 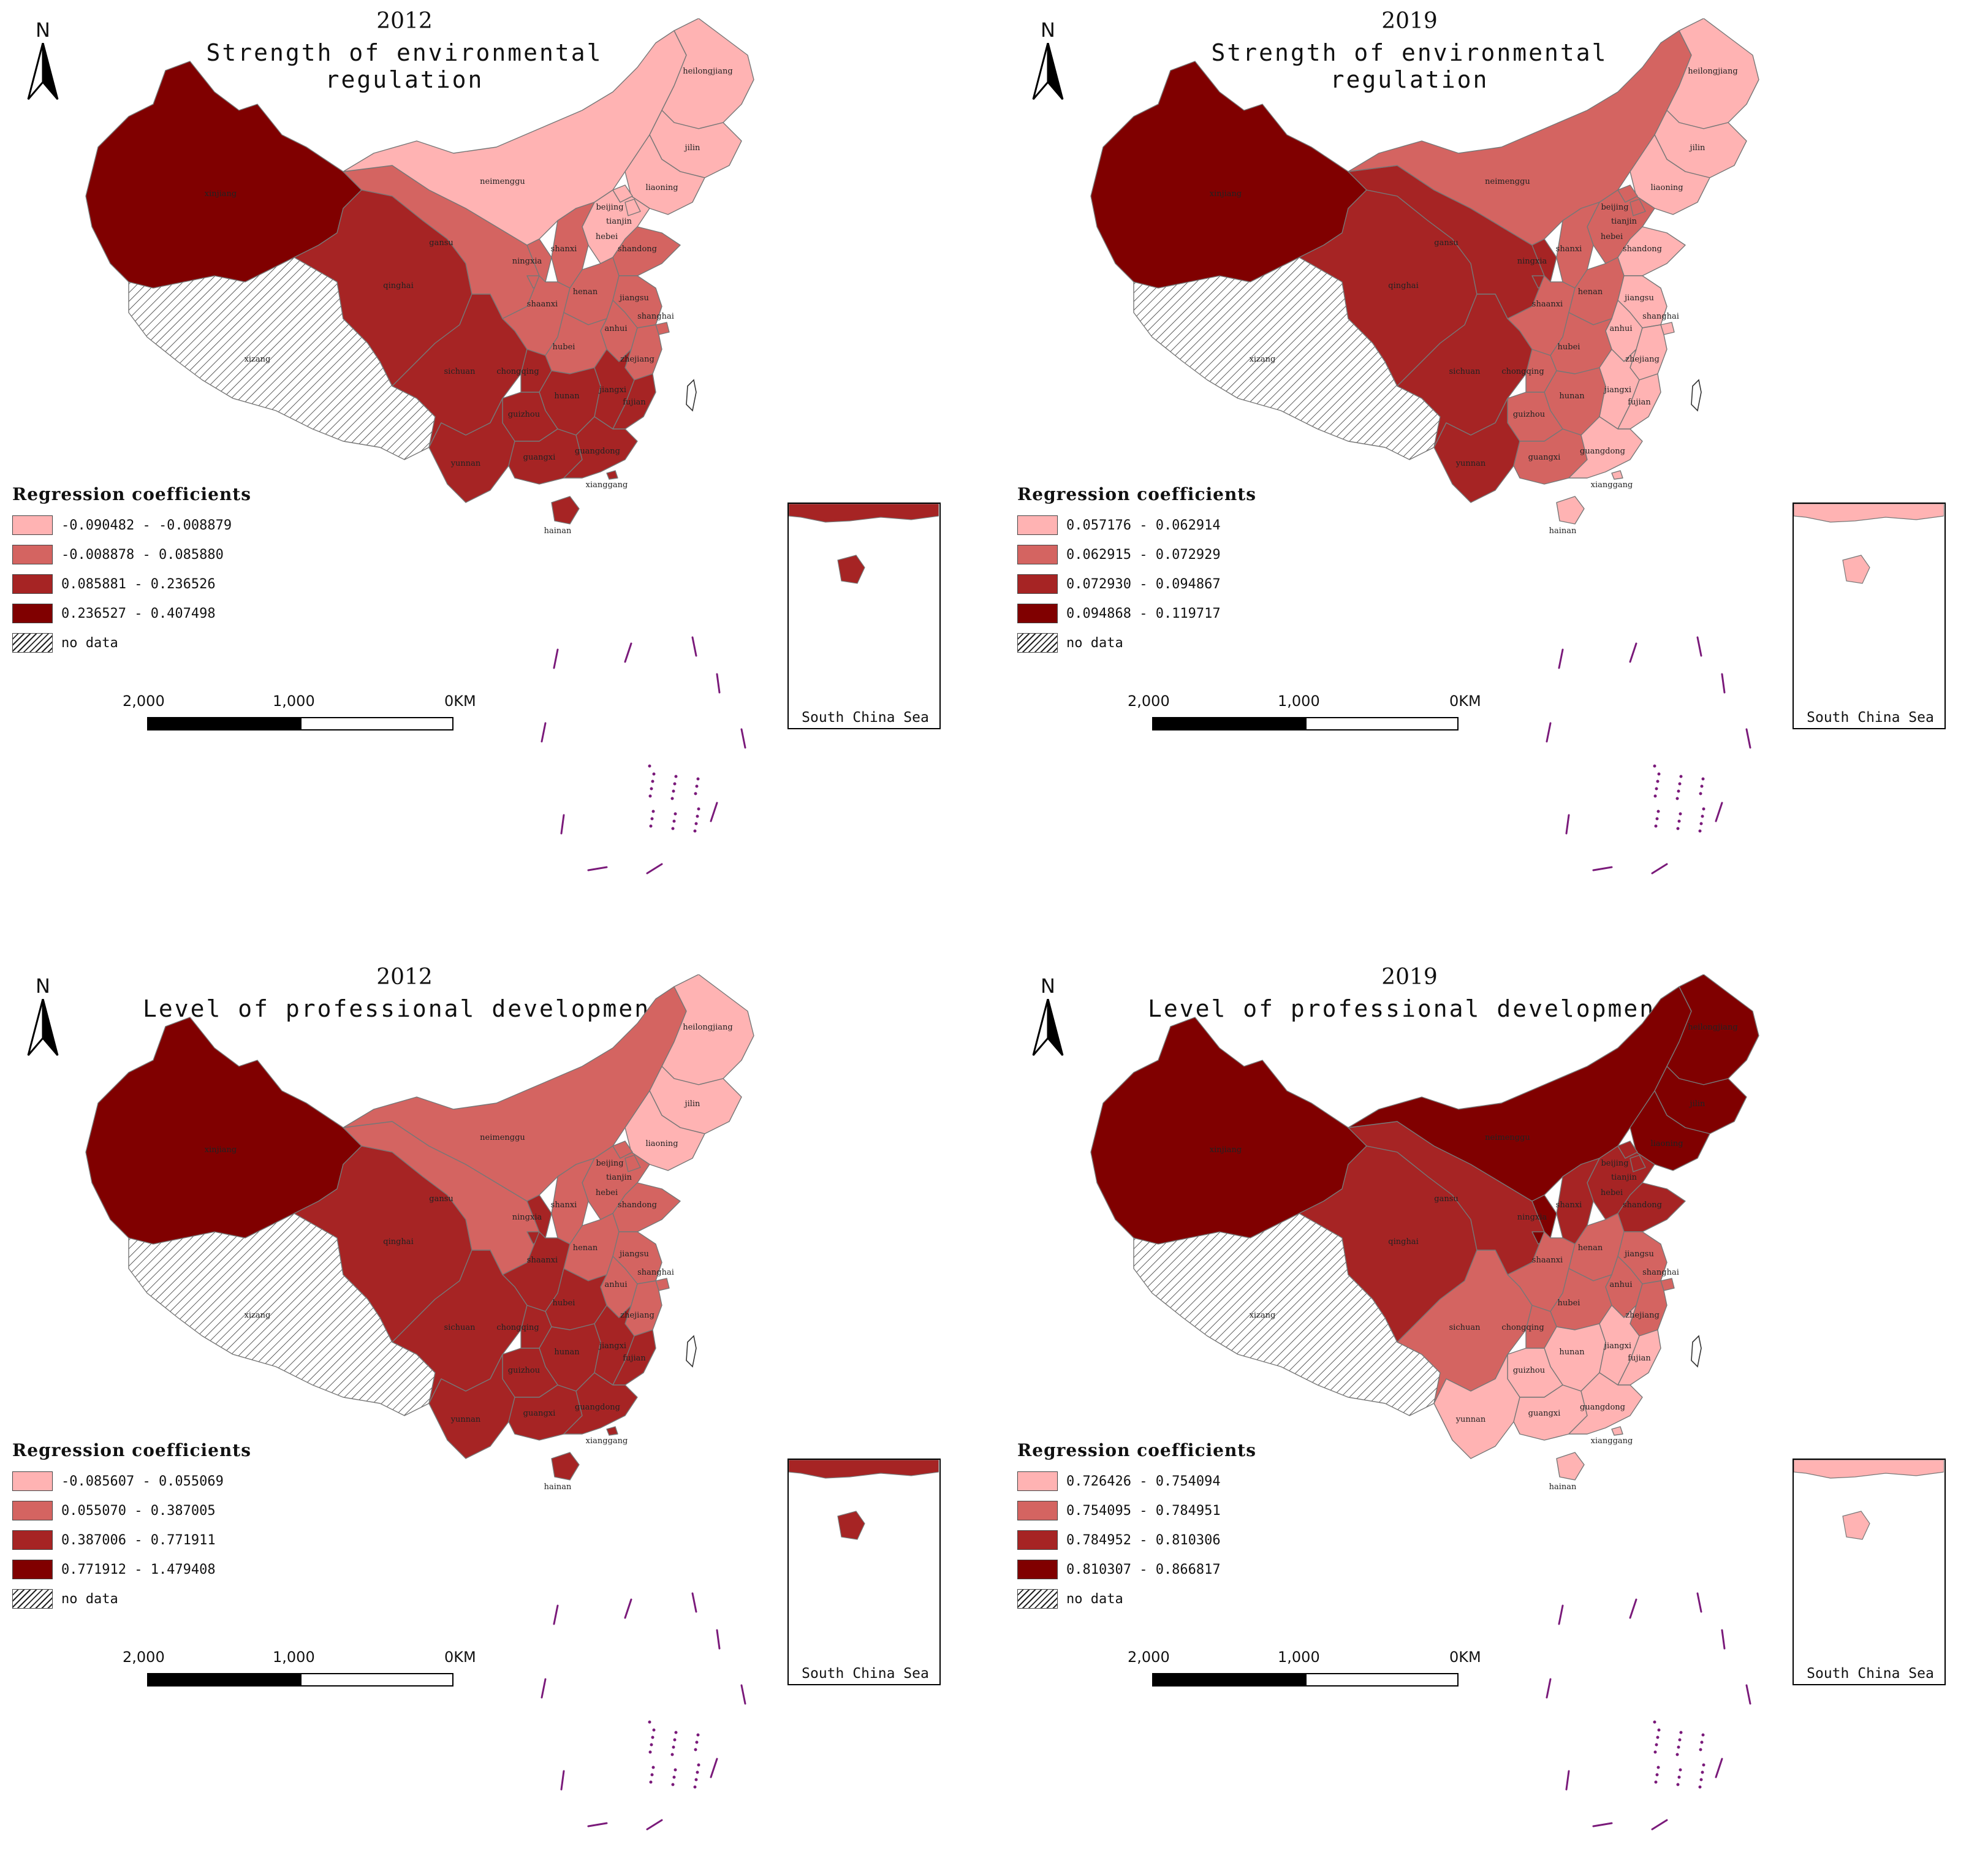 What do you see at coordinates (1136, 494) in the screenshot?
I see `legend-title: Regression coefficients` at bounding box center [1136, 494].